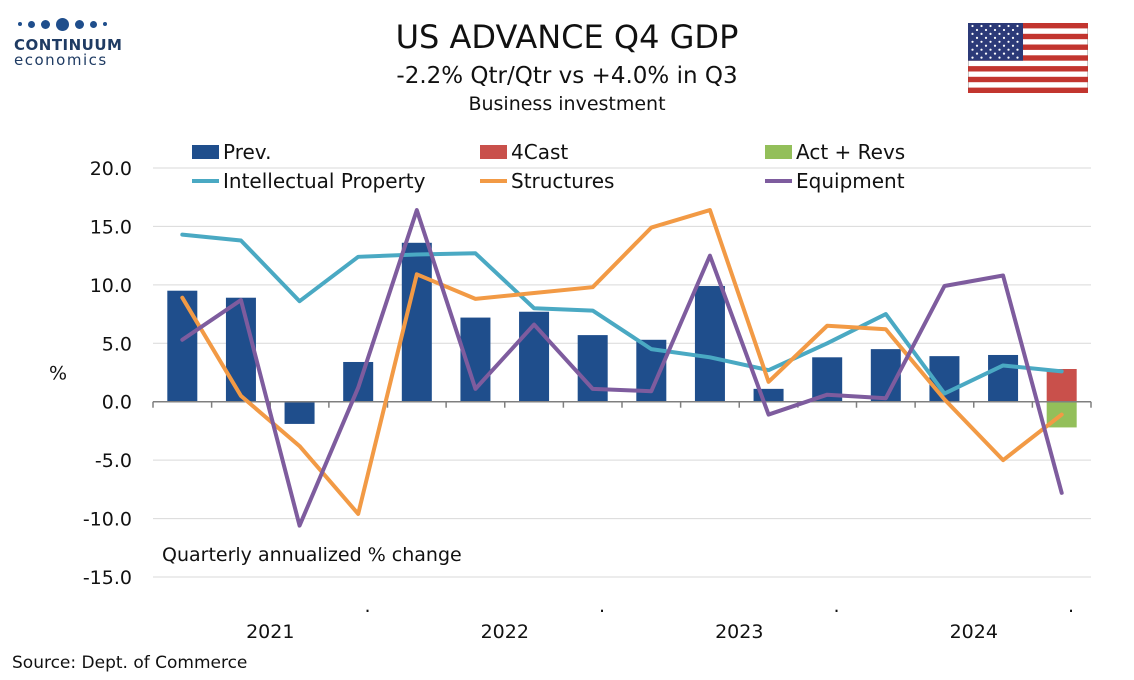  What do you see at coordinates (111, 169) in the screenshot?
I see `y-tick-label: 20.0` at bounding box center [111, 169].